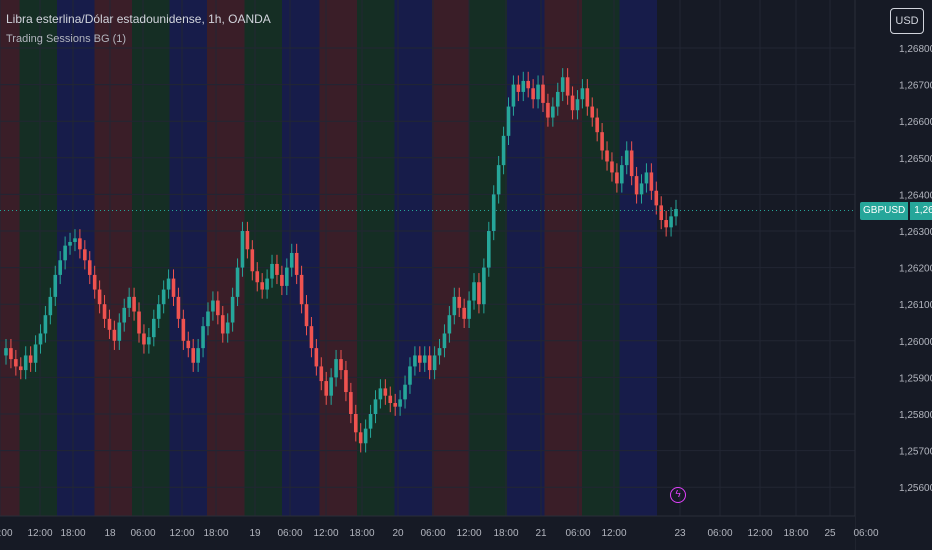 This screenshot has width=932, height=550. Describe the element at coordinates (66, 39) in the screenshot. I see `indicator-label: Trading Sessions BG (1)` at that location.